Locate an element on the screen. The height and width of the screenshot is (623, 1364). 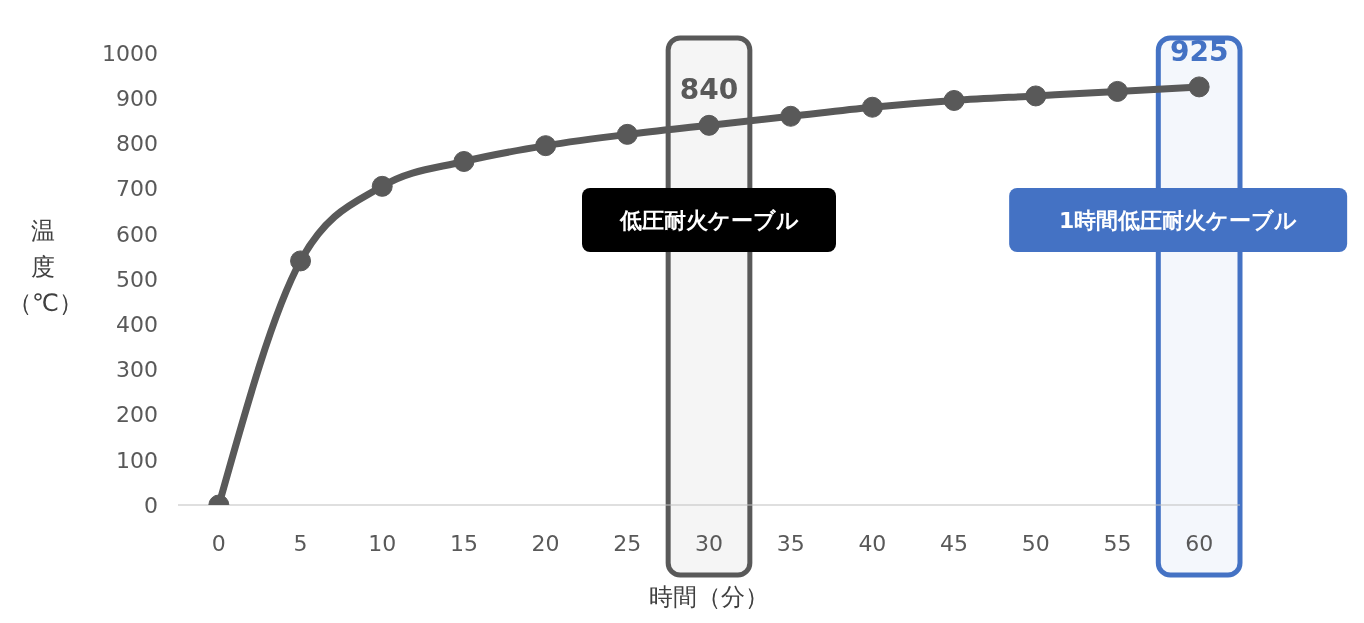
y-tick-label: 300 is located at coordinates (137, 370).